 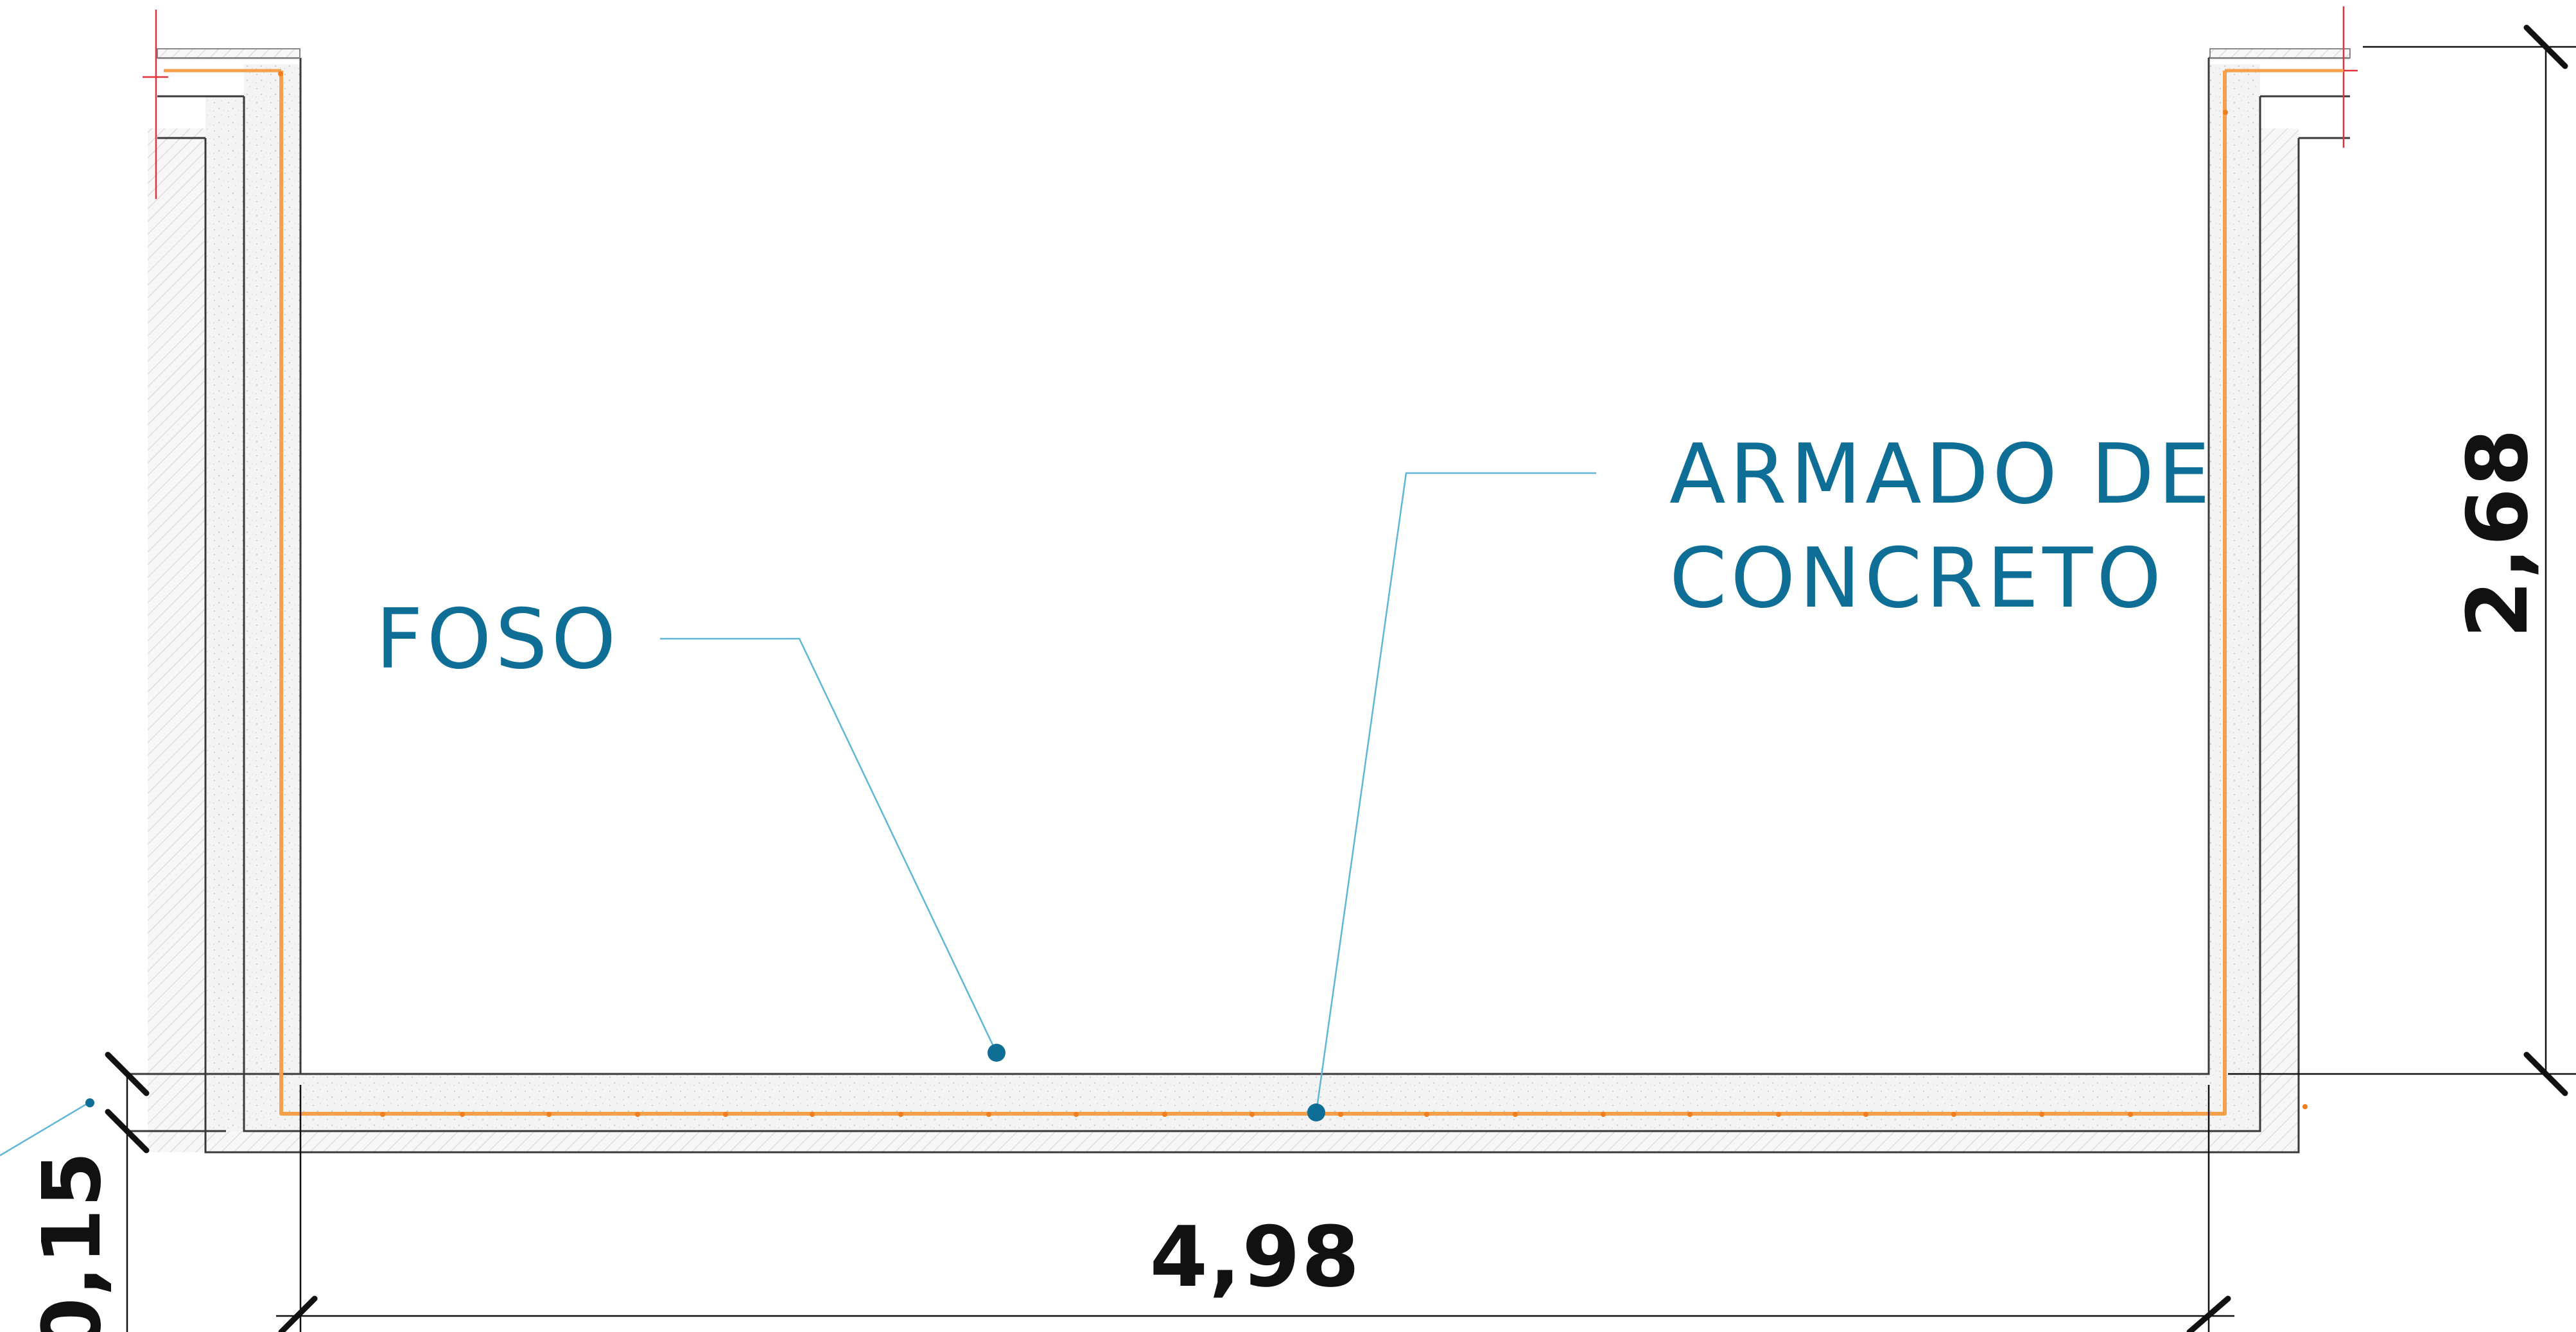 What do you see at coordinates (228, 53) in the screenshot?
I see `left-cap-hatch` at bounding box center [228, 53].